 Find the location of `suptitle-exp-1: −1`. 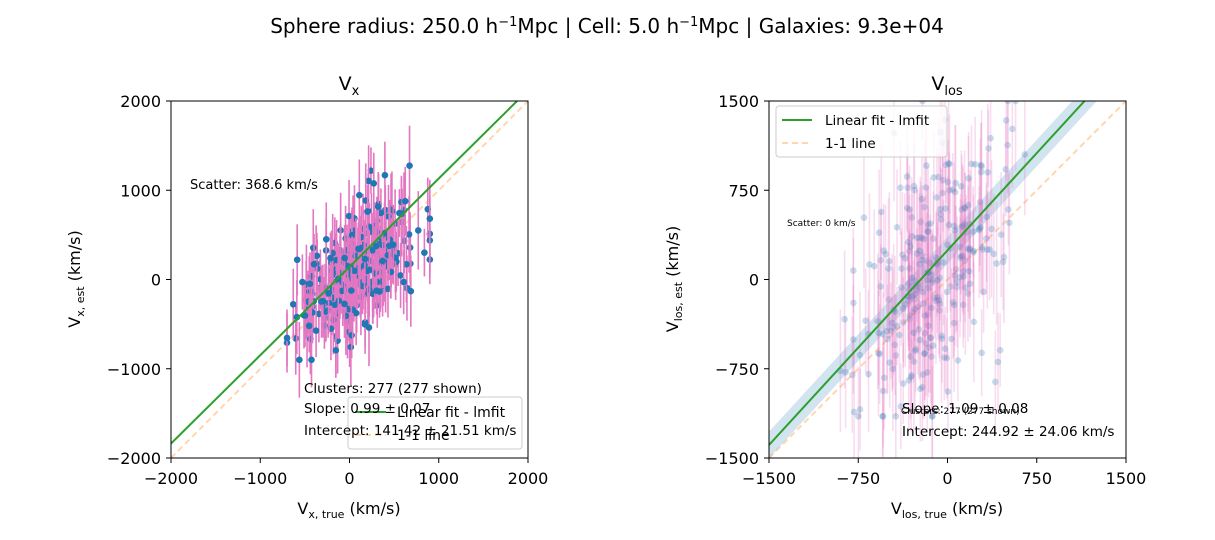

suptitle-exp-1: −1 is located at coordinates (507, 22).